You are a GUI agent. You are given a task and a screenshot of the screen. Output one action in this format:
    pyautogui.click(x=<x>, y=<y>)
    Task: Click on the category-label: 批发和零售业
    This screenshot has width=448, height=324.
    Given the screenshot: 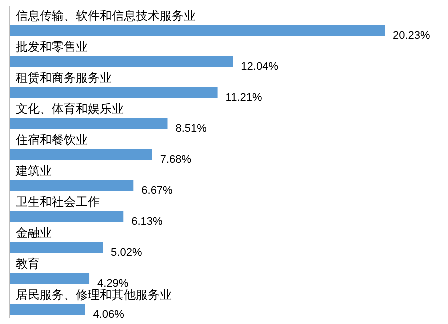 What is the action you would take?
    pyautogui.click(x=52, y=47)
    